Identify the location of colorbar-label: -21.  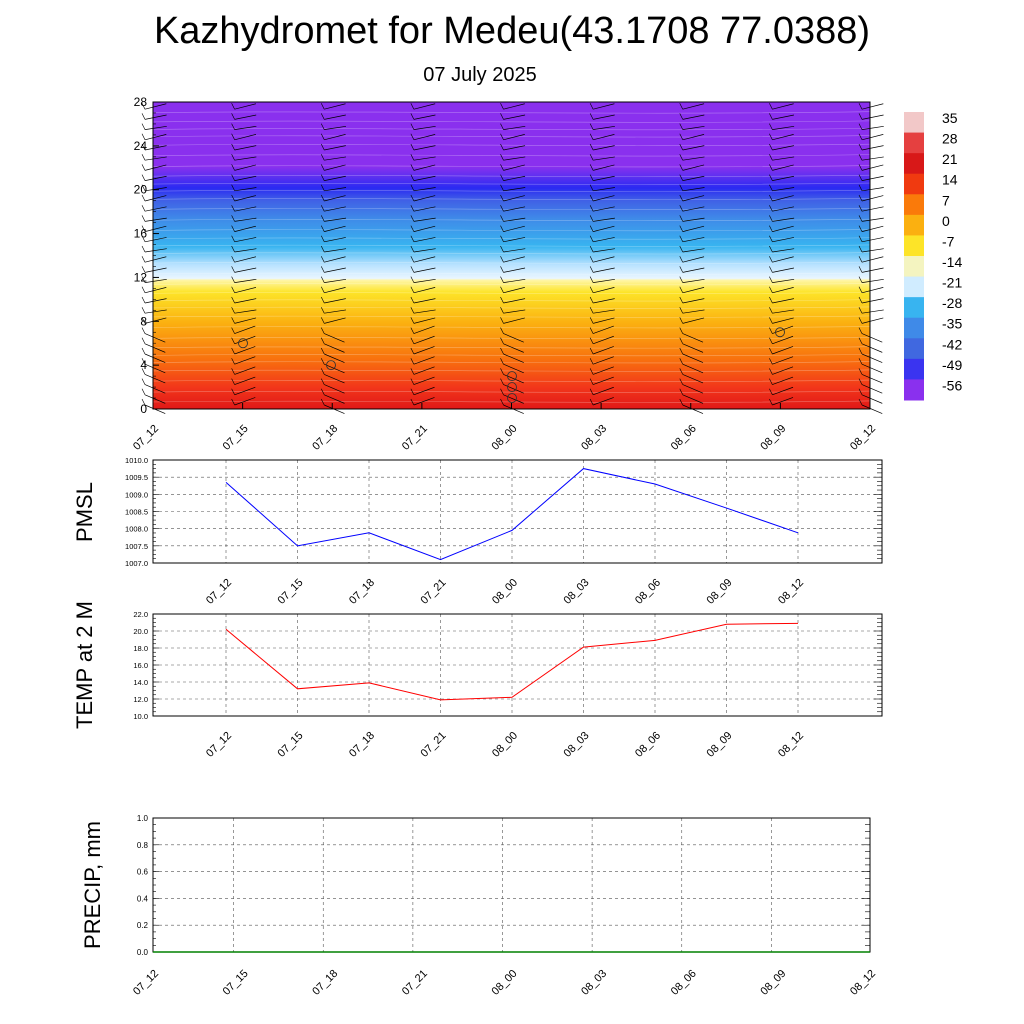
(952, 283).